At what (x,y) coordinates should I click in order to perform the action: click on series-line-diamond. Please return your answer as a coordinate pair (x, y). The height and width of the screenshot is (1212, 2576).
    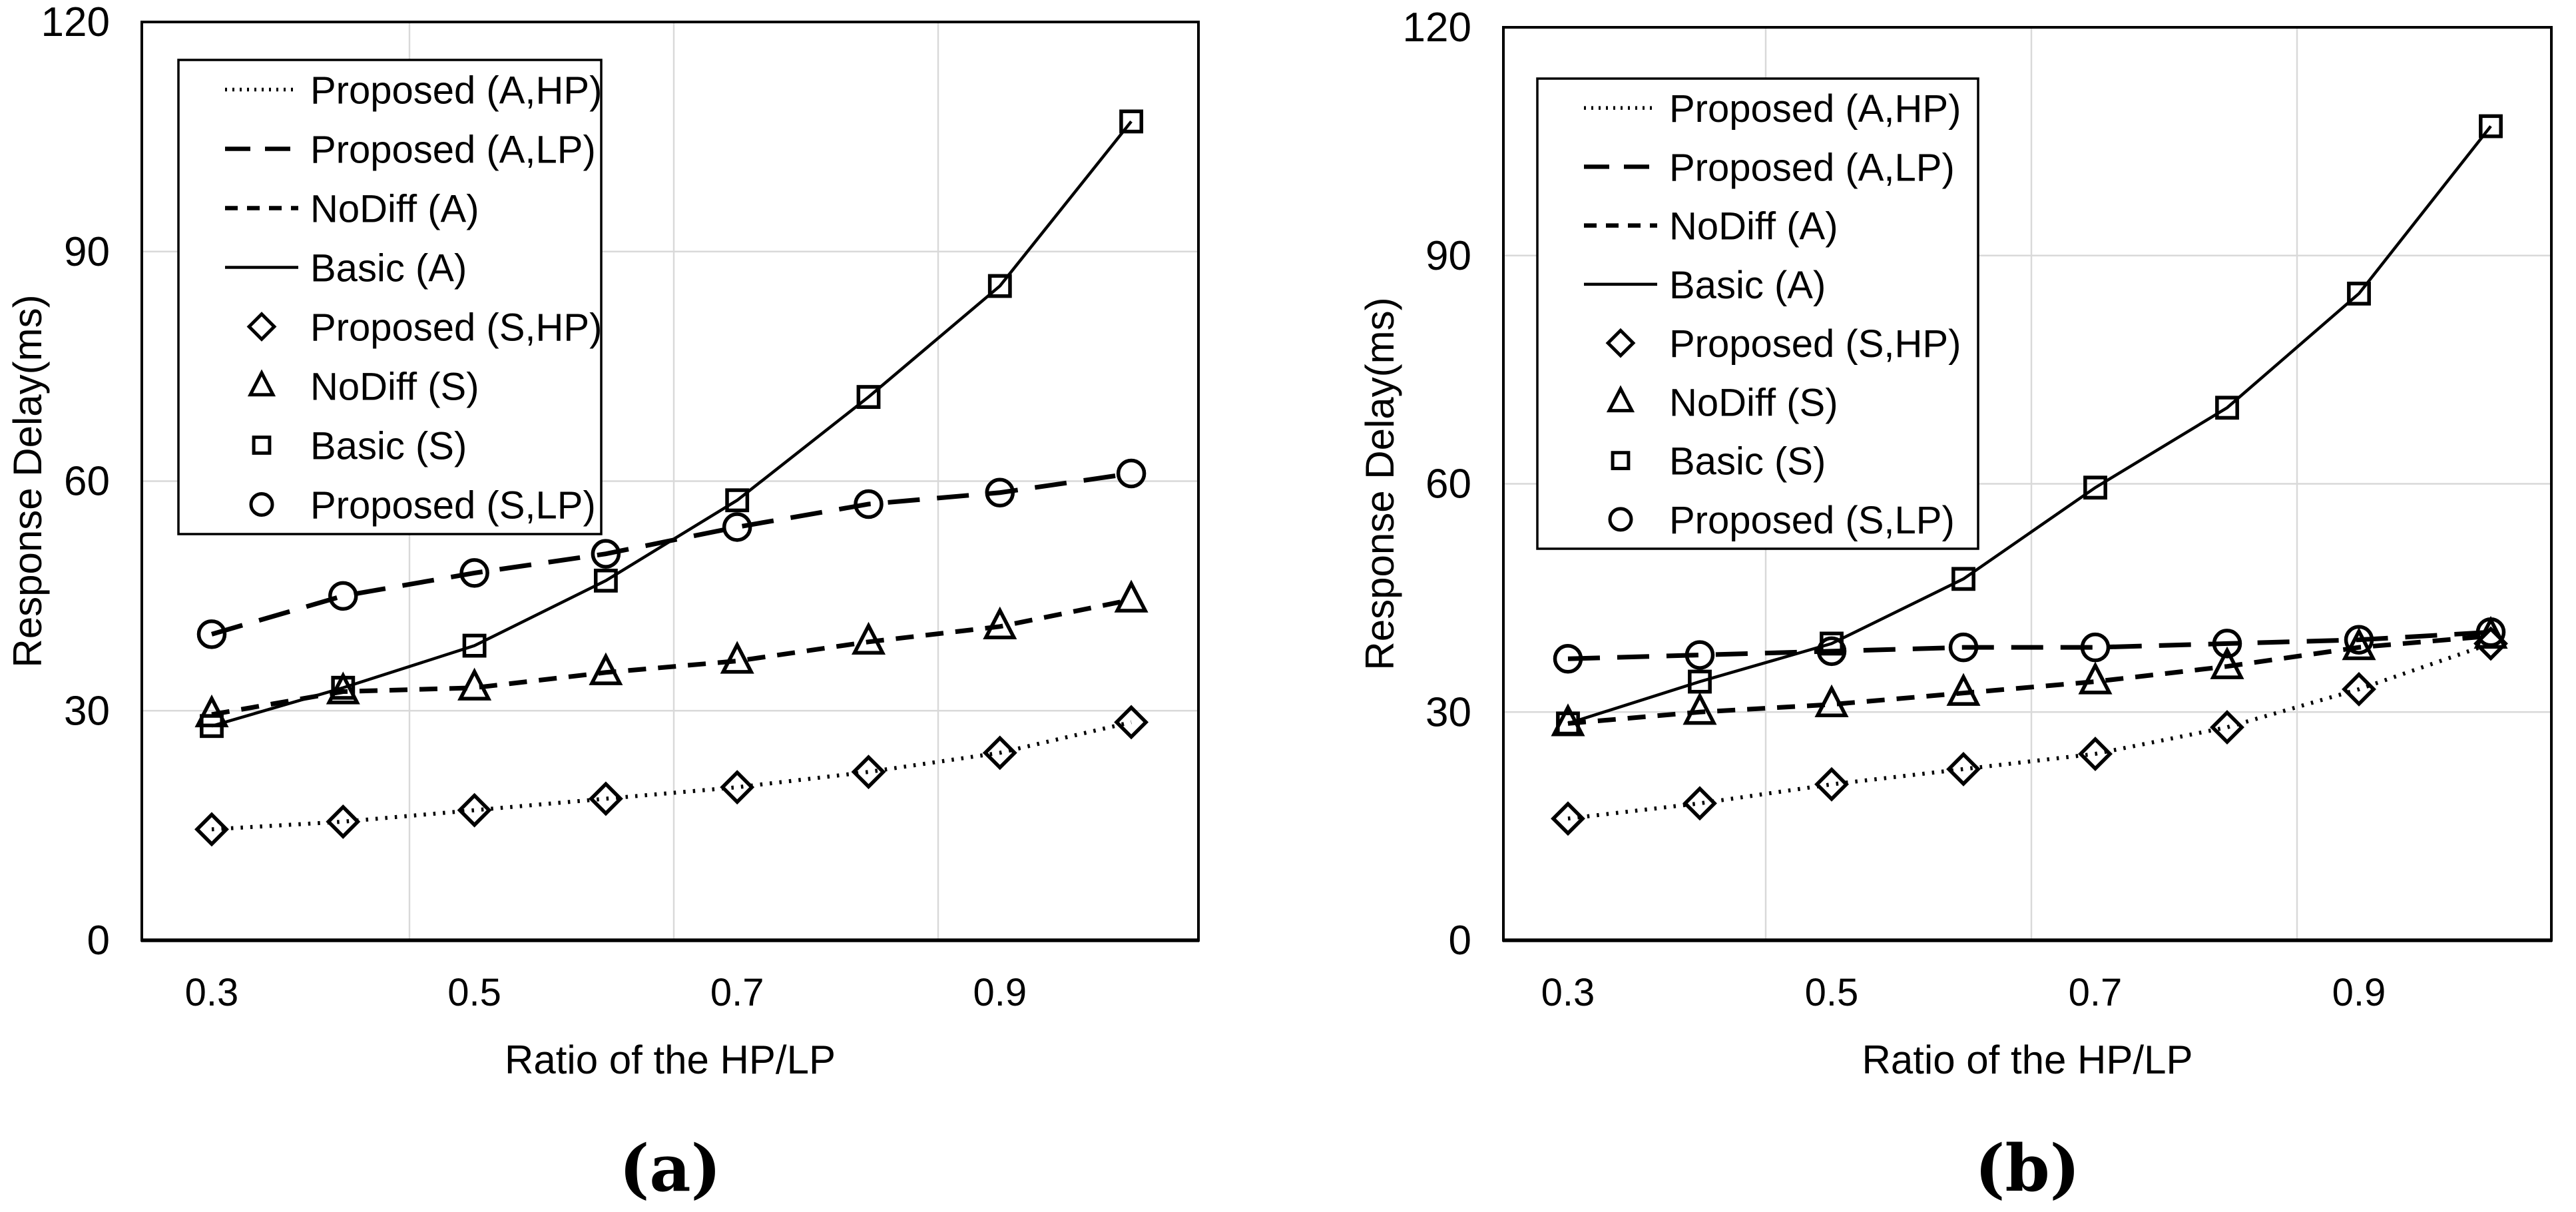
    Looking at the image, I should click on (2029, 731).